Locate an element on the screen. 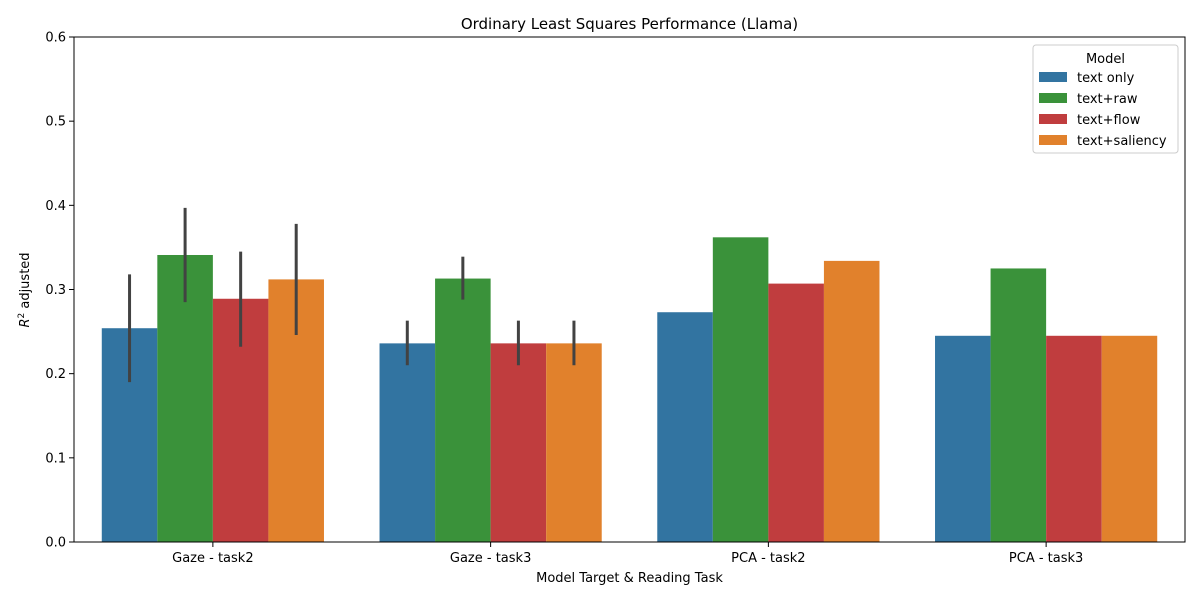 The width and height of the screenshot is (1200, 604). legend-label: text+flow is located at coordinates (1109, 120).